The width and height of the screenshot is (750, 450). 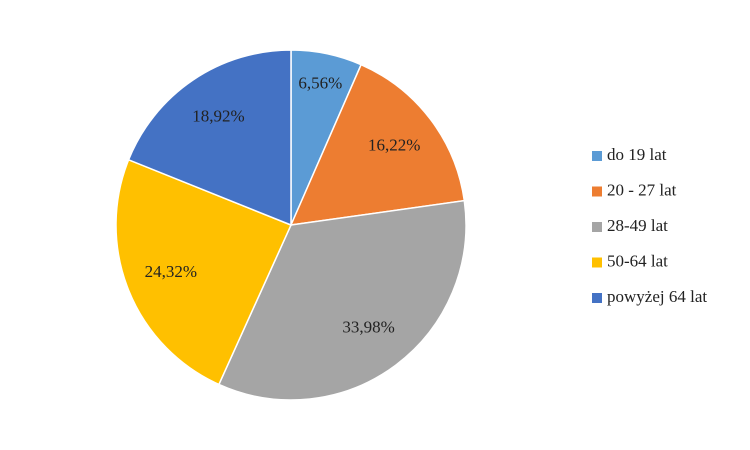 I want to click on legend-label: powyżej 64 lat, so click(x=657, y=296).